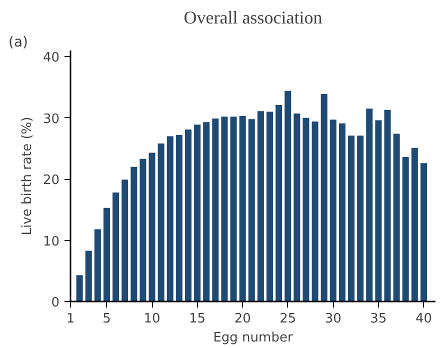 This screenshot has height=348, width=440. What do you see at coordinates (152, 319) in the screenshot?
I see `x-tick-label: 10` at bounding box center [152, 319].